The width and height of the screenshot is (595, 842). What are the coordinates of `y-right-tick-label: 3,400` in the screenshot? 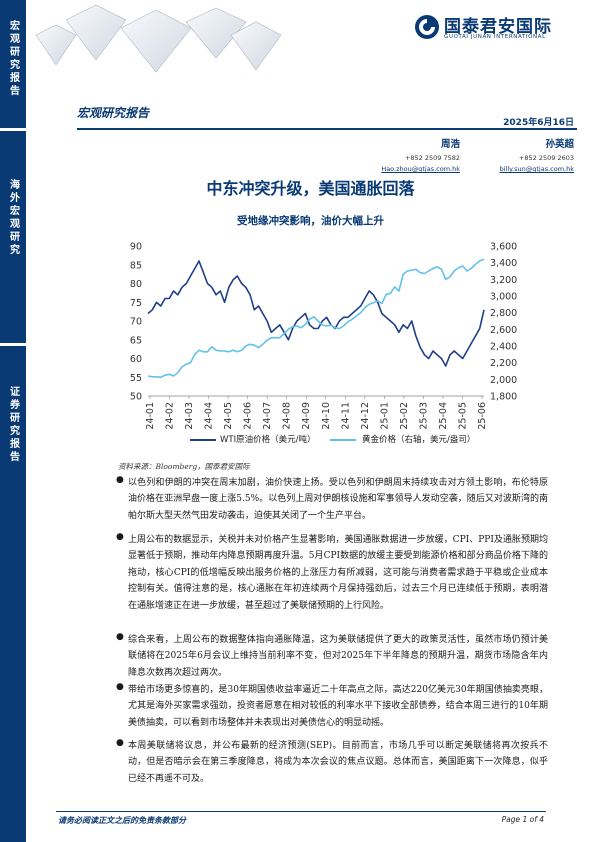 It's located at (503, 263).